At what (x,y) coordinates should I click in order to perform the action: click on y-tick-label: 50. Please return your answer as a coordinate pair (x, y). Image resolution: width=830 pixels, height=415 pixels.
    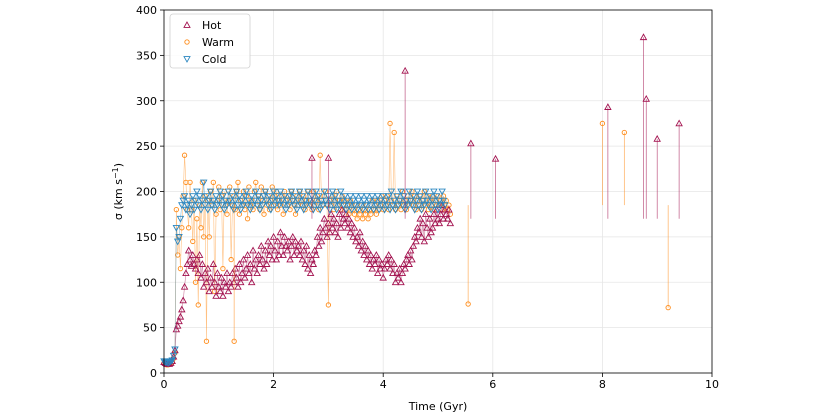
    Looking at the image, I should click on (150, 328).